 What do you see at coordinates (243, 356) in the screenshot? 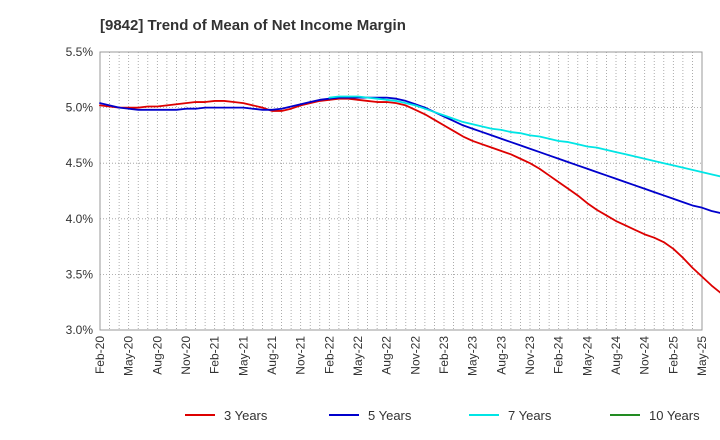
I see `x-tick-label: May-21` at bounding box center [243, 356].